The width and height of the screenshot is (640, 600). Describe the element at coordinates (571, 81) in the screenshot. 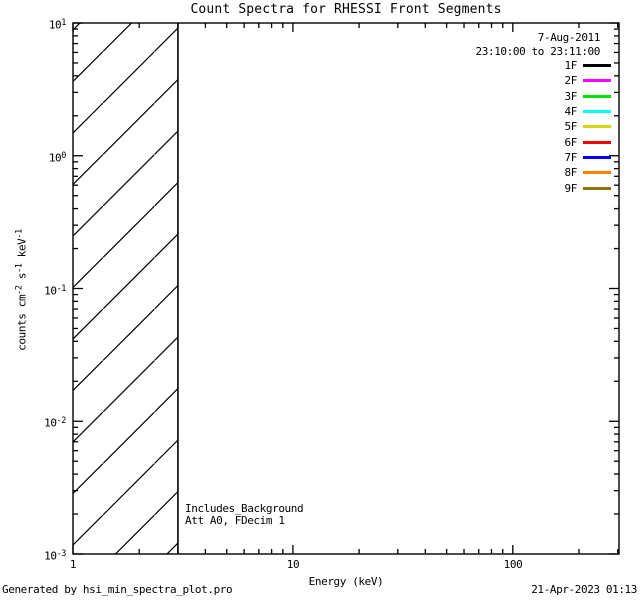

I see `legend-label: 2F` at that location.